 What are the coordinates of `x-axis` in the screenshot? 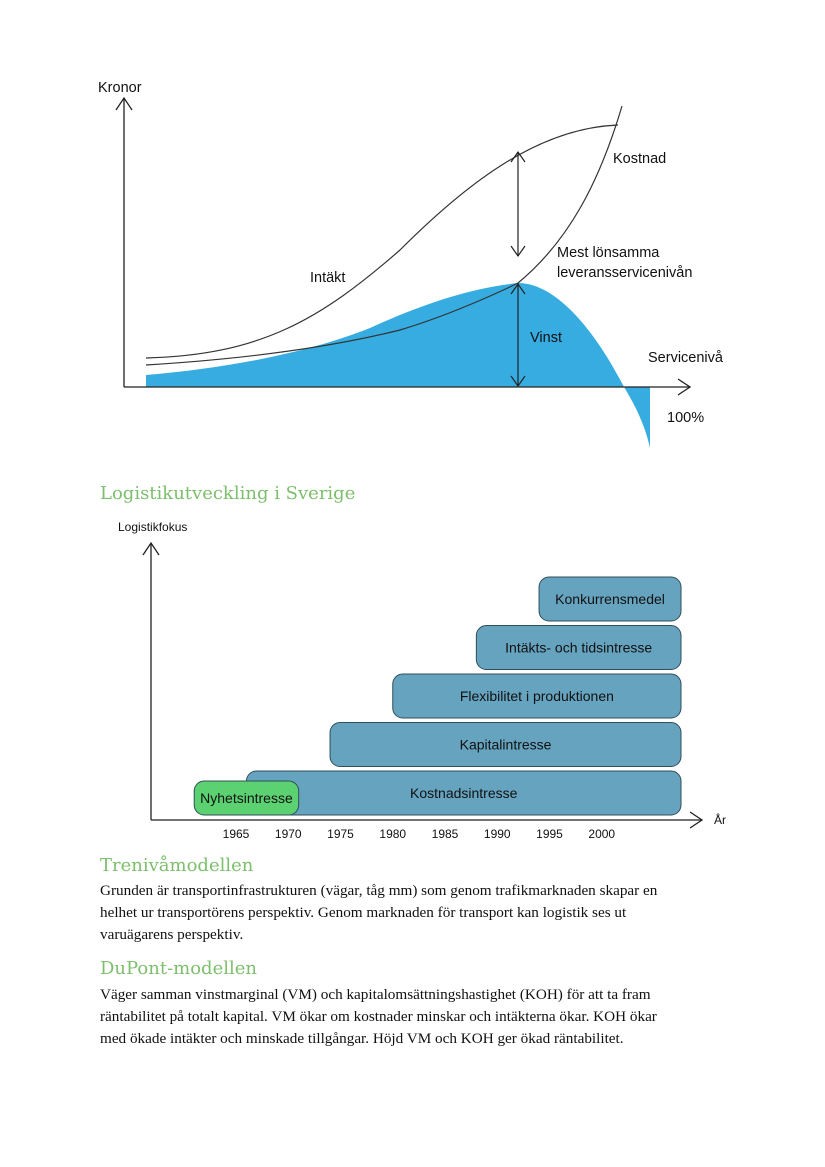 It's located at (408, 387).